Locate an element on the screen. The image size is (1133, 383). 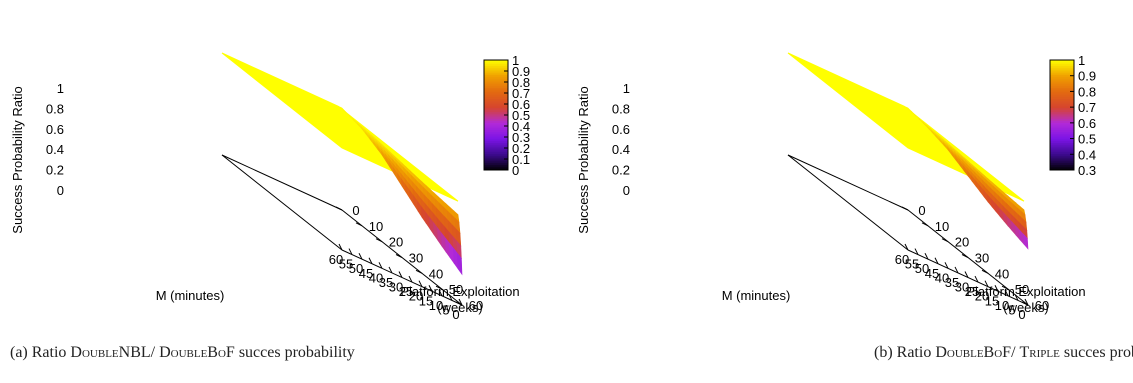
x-tick-label: 15 is located at coordinates (426, 300).